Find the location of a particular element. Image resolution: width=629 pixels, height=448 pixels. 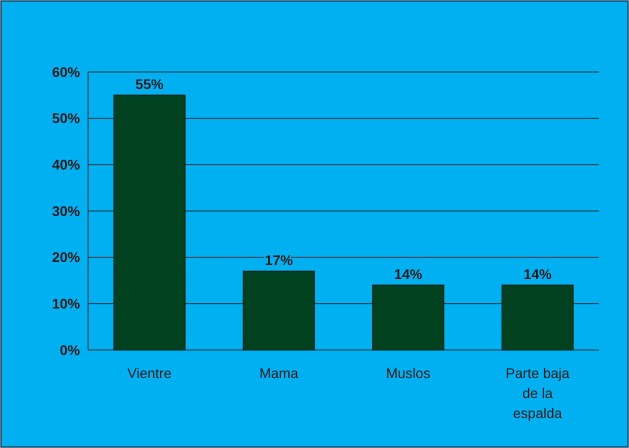

x-tick-label: Mama is located at coordinates (278, 373).